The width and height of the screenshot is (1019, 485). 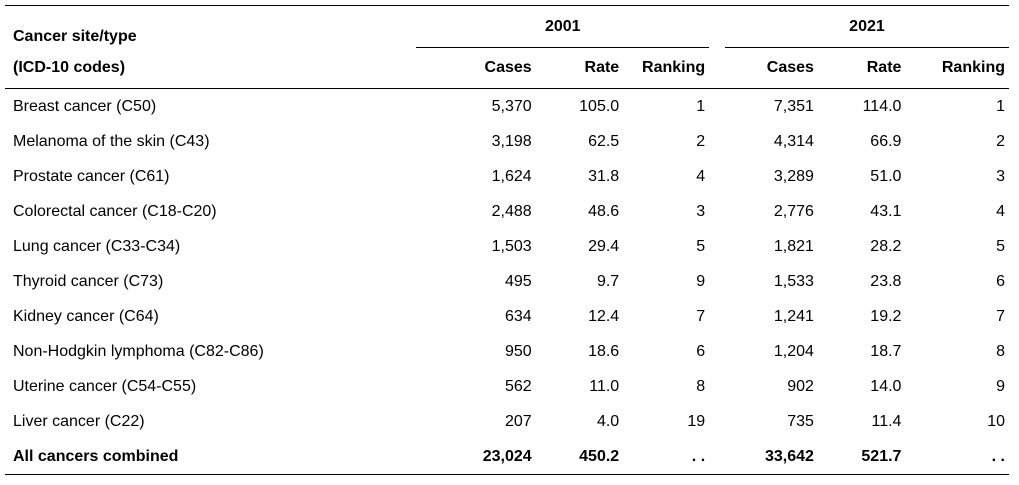 What do you see at coordinates (701, 106) in the screenshot?
I see `ranking-2001-cell: 1` at bounding box center [701, 106].